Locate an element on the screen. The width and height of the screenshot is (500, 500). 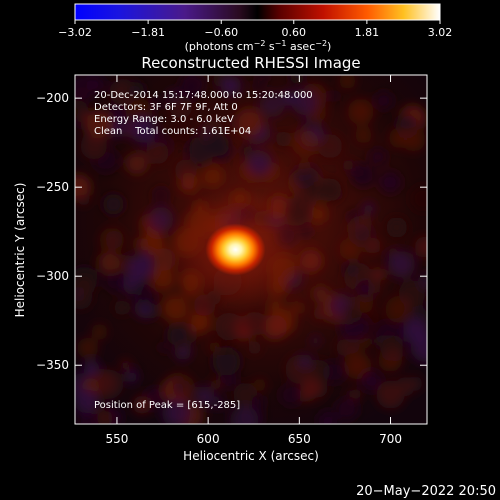
annotation-time-range: 20-Dec-2014 15:17:48.000 to 15:20:48.000 is located at coordinates (203, 95).